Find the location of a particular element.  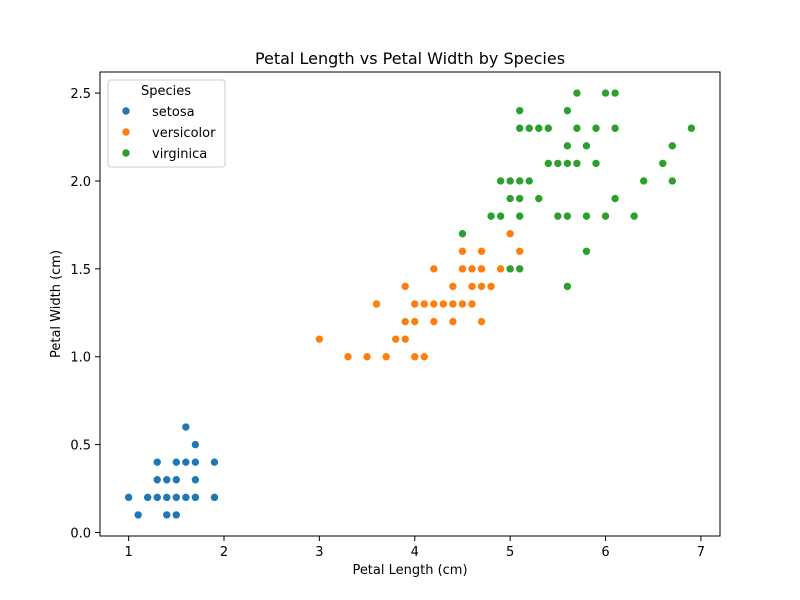

legend-box is located at coordinates (166, 123).